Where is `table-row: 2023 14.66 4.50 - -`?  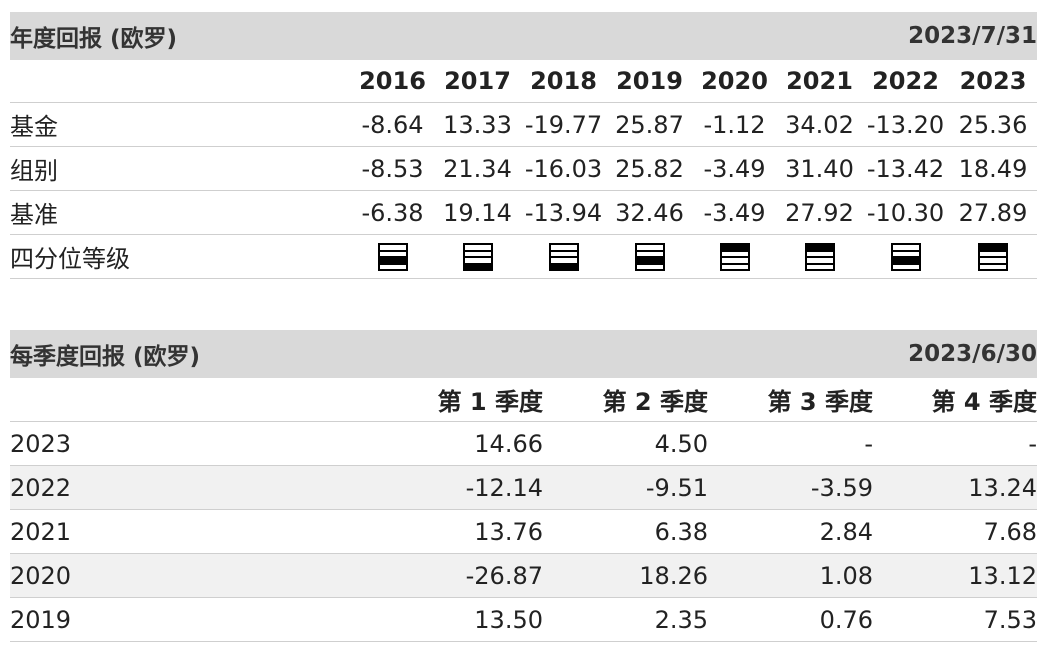 table-row: 2023 14.66 4.50 - - is located at coordinates (523, 443).